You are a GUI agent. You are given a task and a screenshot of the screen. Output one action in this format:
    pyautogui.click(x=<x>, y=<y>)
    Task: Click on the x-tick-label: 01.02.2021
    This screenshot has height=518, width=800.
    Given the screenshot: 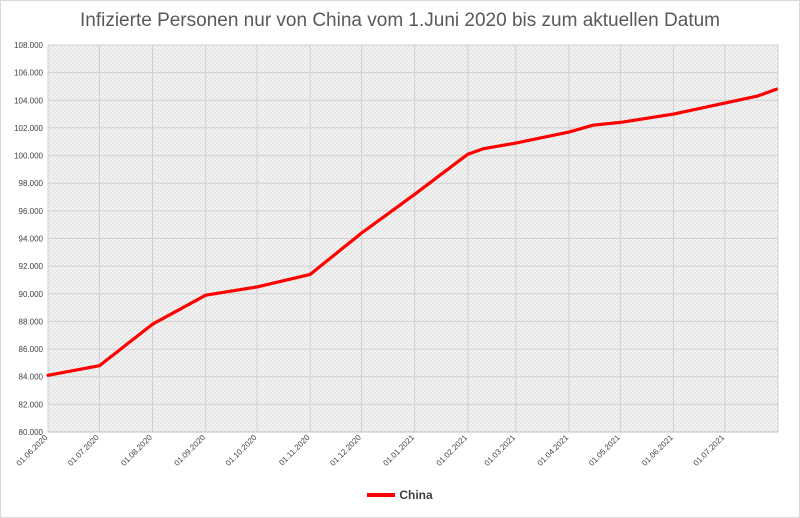 What is the action you would take?
    pyautogui.click(x=452, y=450)
    